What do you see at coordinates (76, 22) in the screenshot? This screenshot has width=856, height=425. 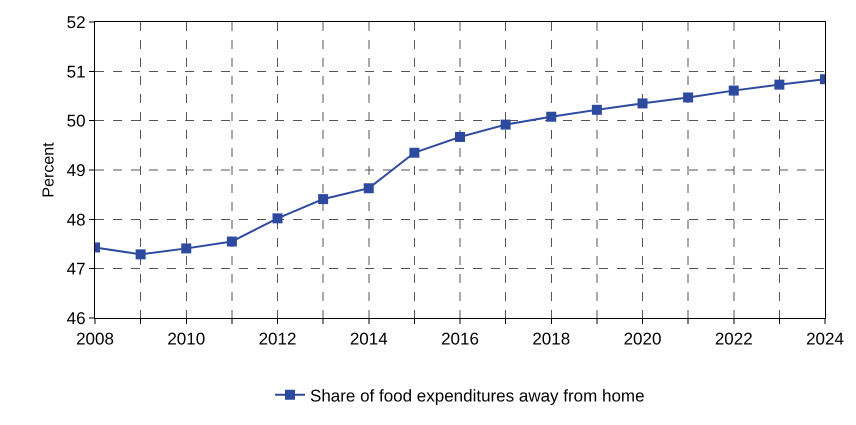 I see `y-tick-label: 52` at bounding box center [76, 22].